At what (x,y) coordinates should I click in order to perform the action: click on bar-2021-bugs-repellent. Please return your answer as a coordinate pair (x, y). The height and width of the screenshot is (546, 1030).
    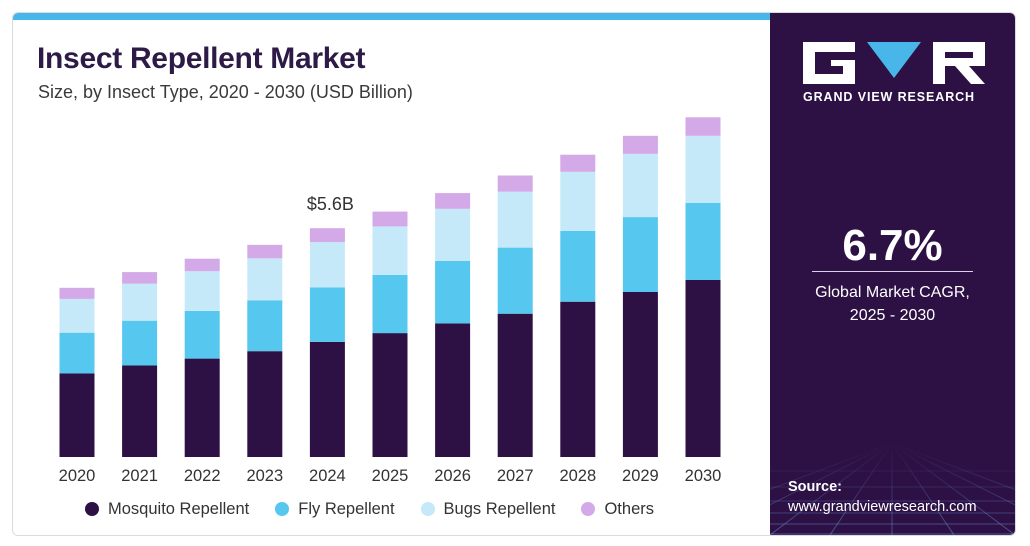
    Looking at the image, I should click on (140, 302).